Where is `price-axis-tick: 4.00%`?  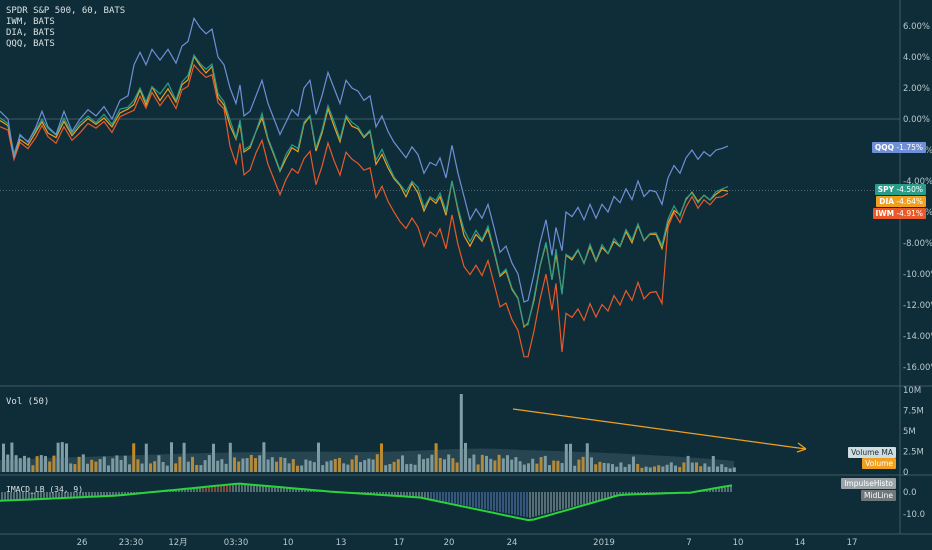
price-axis-tick: 4.00% is located at coordinates (916, 58).